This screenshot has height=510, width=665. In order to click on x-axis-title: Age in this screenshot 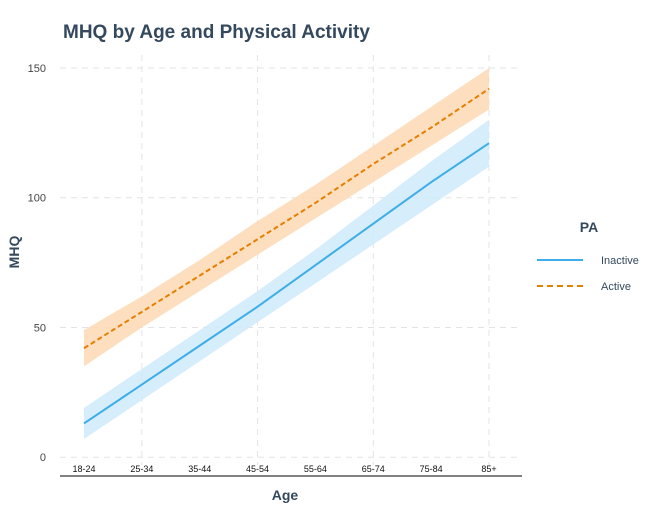, I will do `click(285, 495)`.